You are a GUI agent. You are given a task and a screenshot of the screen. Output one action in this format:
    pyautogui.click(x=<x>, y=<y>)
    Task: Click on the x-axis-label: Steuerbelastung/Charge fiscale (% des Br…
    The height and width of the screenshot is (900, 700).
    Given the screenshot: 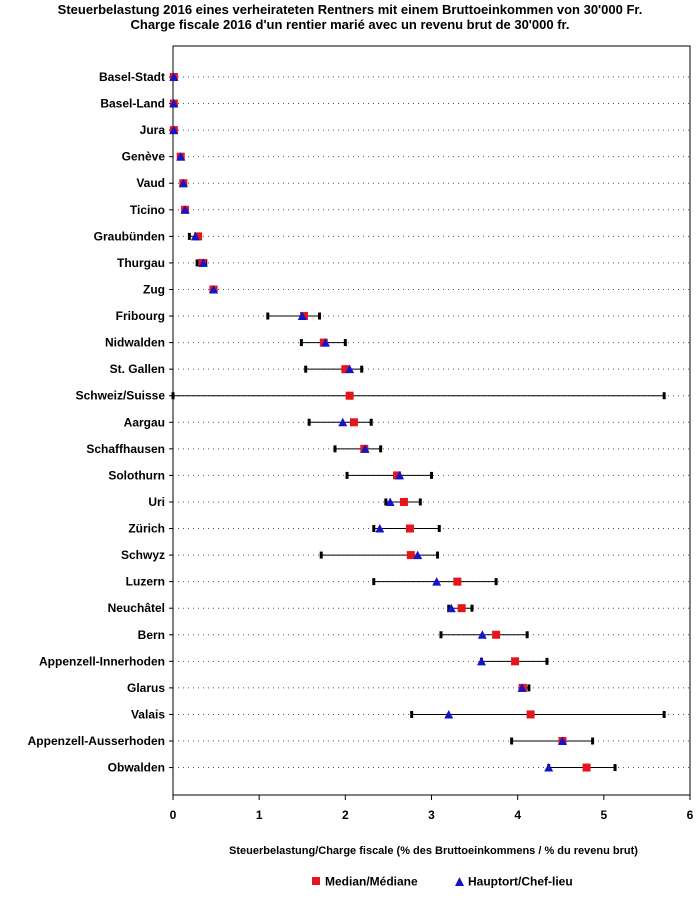 What is the action you would take?
    pyautogui.click(x=433, y=851)
    